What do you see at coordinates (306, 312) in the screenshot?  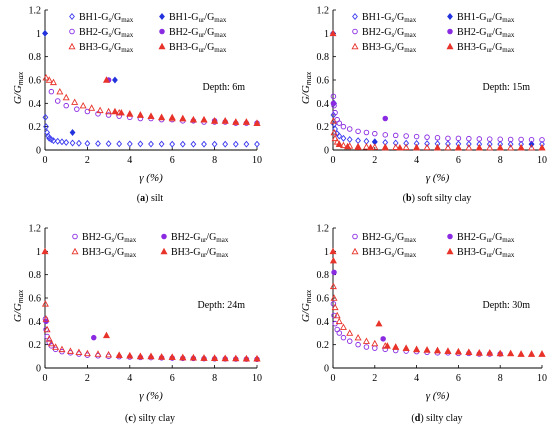 I see `y-axis-label-main: G/G` at bounding box center [306, 312].